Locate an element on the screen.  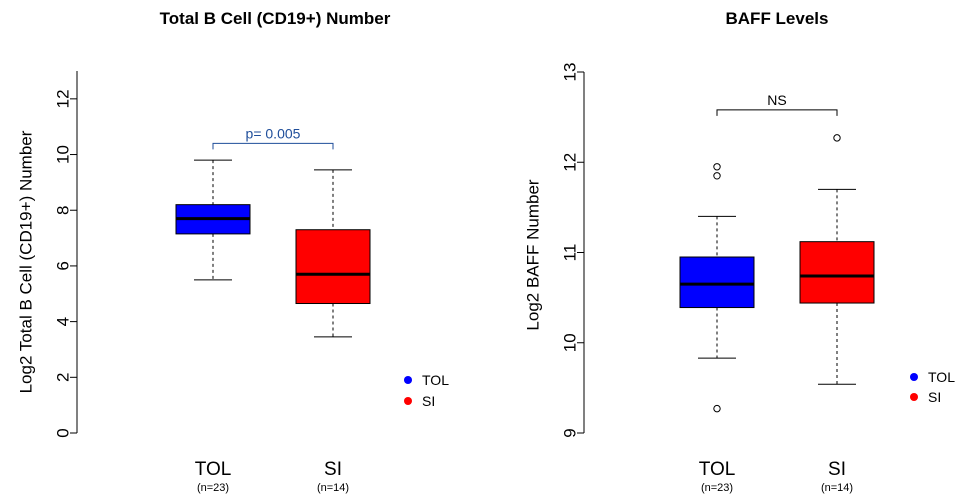
significance-annotation: NS is located at coordinates (777, 104).